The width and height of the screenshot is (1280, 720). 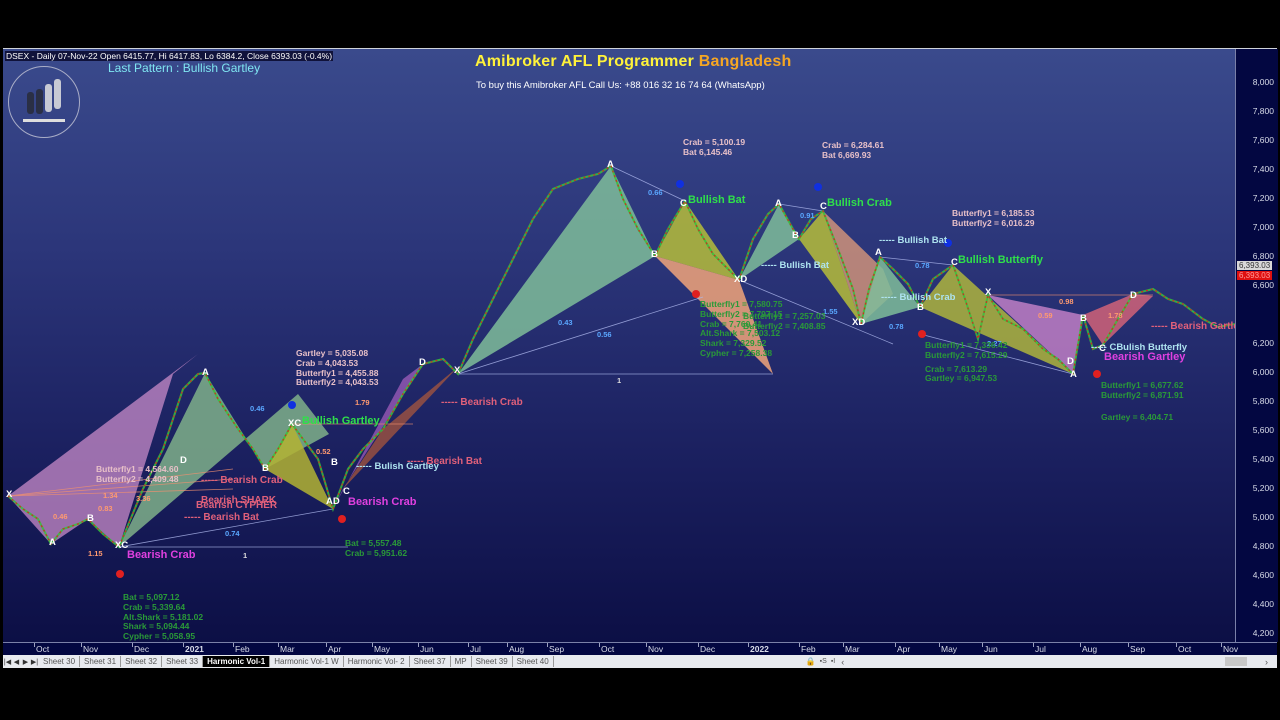 What do you see at coordinates (1263, 343) in the screenshot?
I see `y-tick: 6,200` at bounding box center [1263, 343].